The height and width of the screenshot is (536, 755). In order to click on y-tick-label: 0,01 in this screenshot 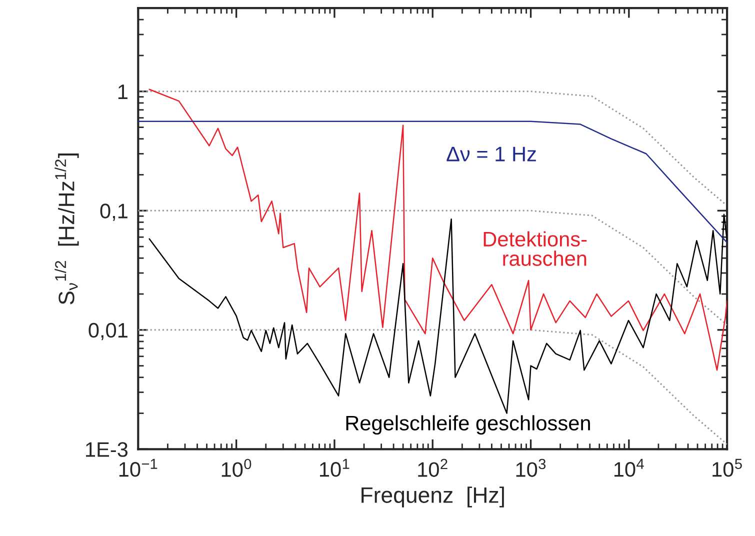, I will do `click(108, 331)`.